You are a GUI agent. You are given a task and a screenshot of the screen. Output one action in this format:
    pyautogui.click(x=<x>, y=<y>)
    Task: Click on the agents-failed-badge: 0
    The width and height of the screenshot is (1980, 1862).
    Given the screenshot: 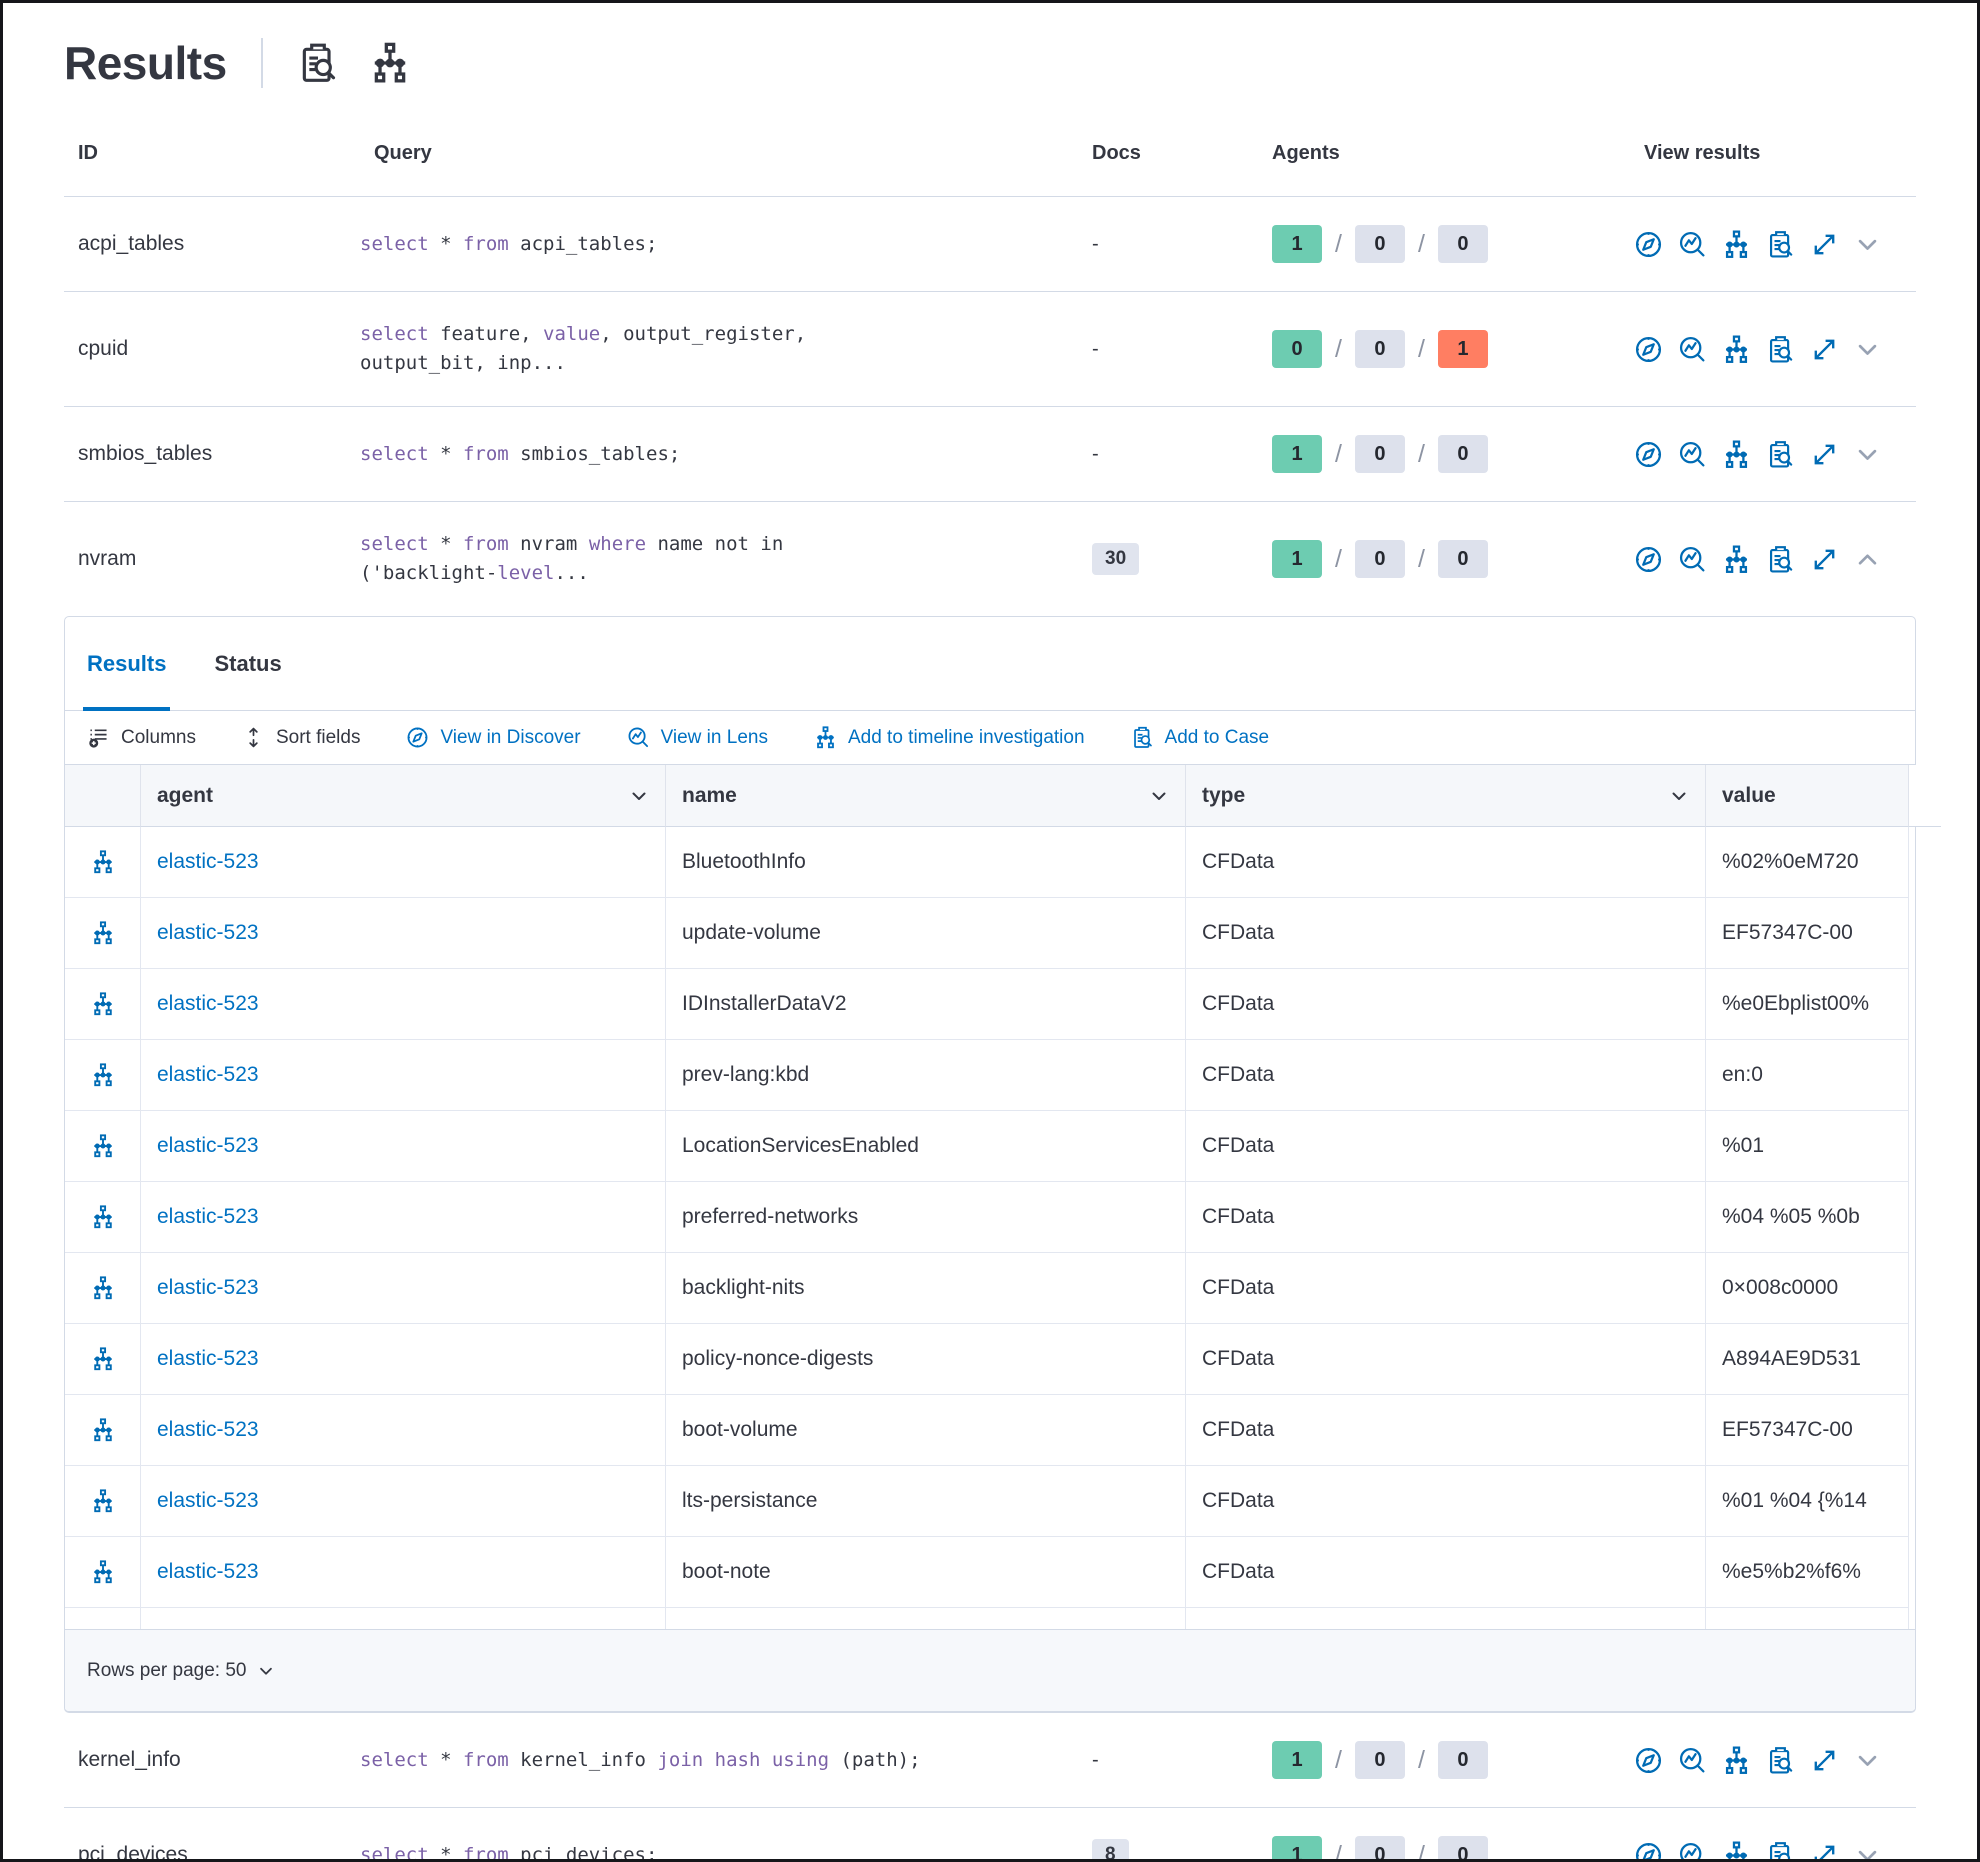 What is the action you would take?
    pyautogui.click(x=1462, y=1760)
    